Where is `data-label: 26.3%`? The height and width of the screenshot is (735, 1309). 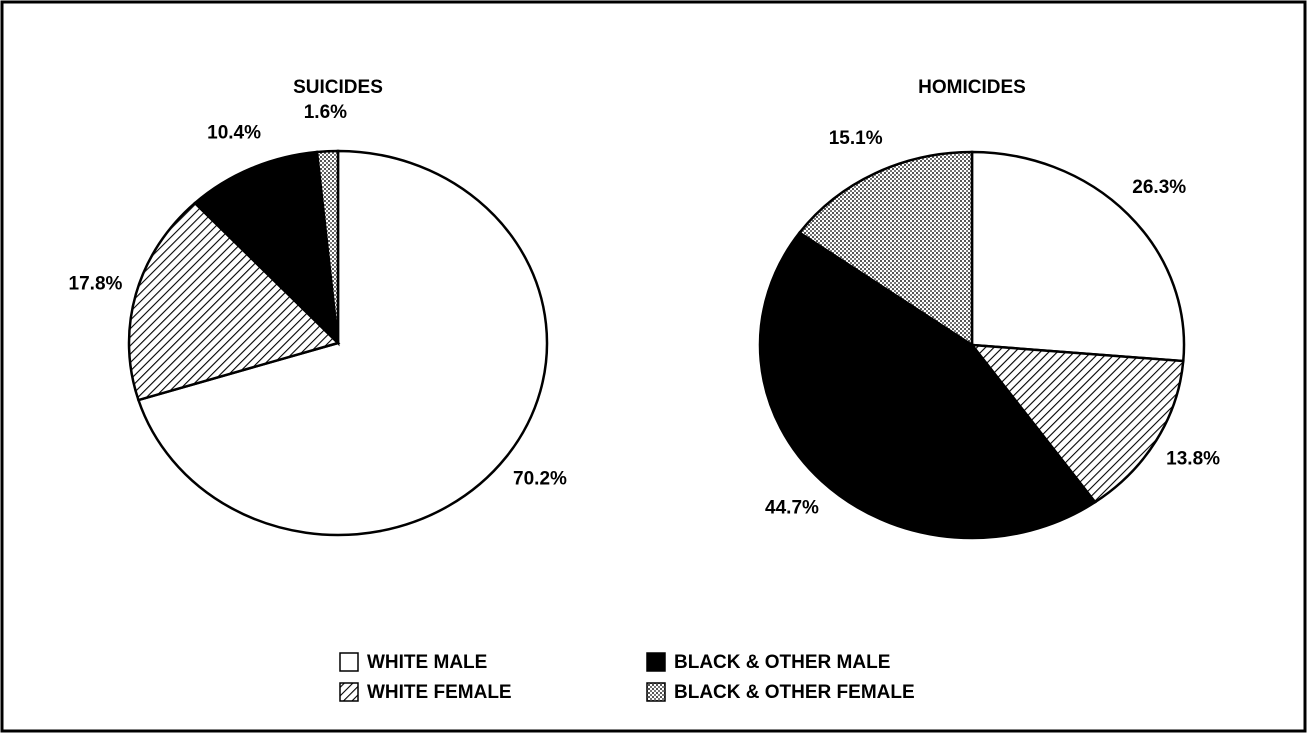
data-label: 26.3% is located at coordinates (1159, 187).